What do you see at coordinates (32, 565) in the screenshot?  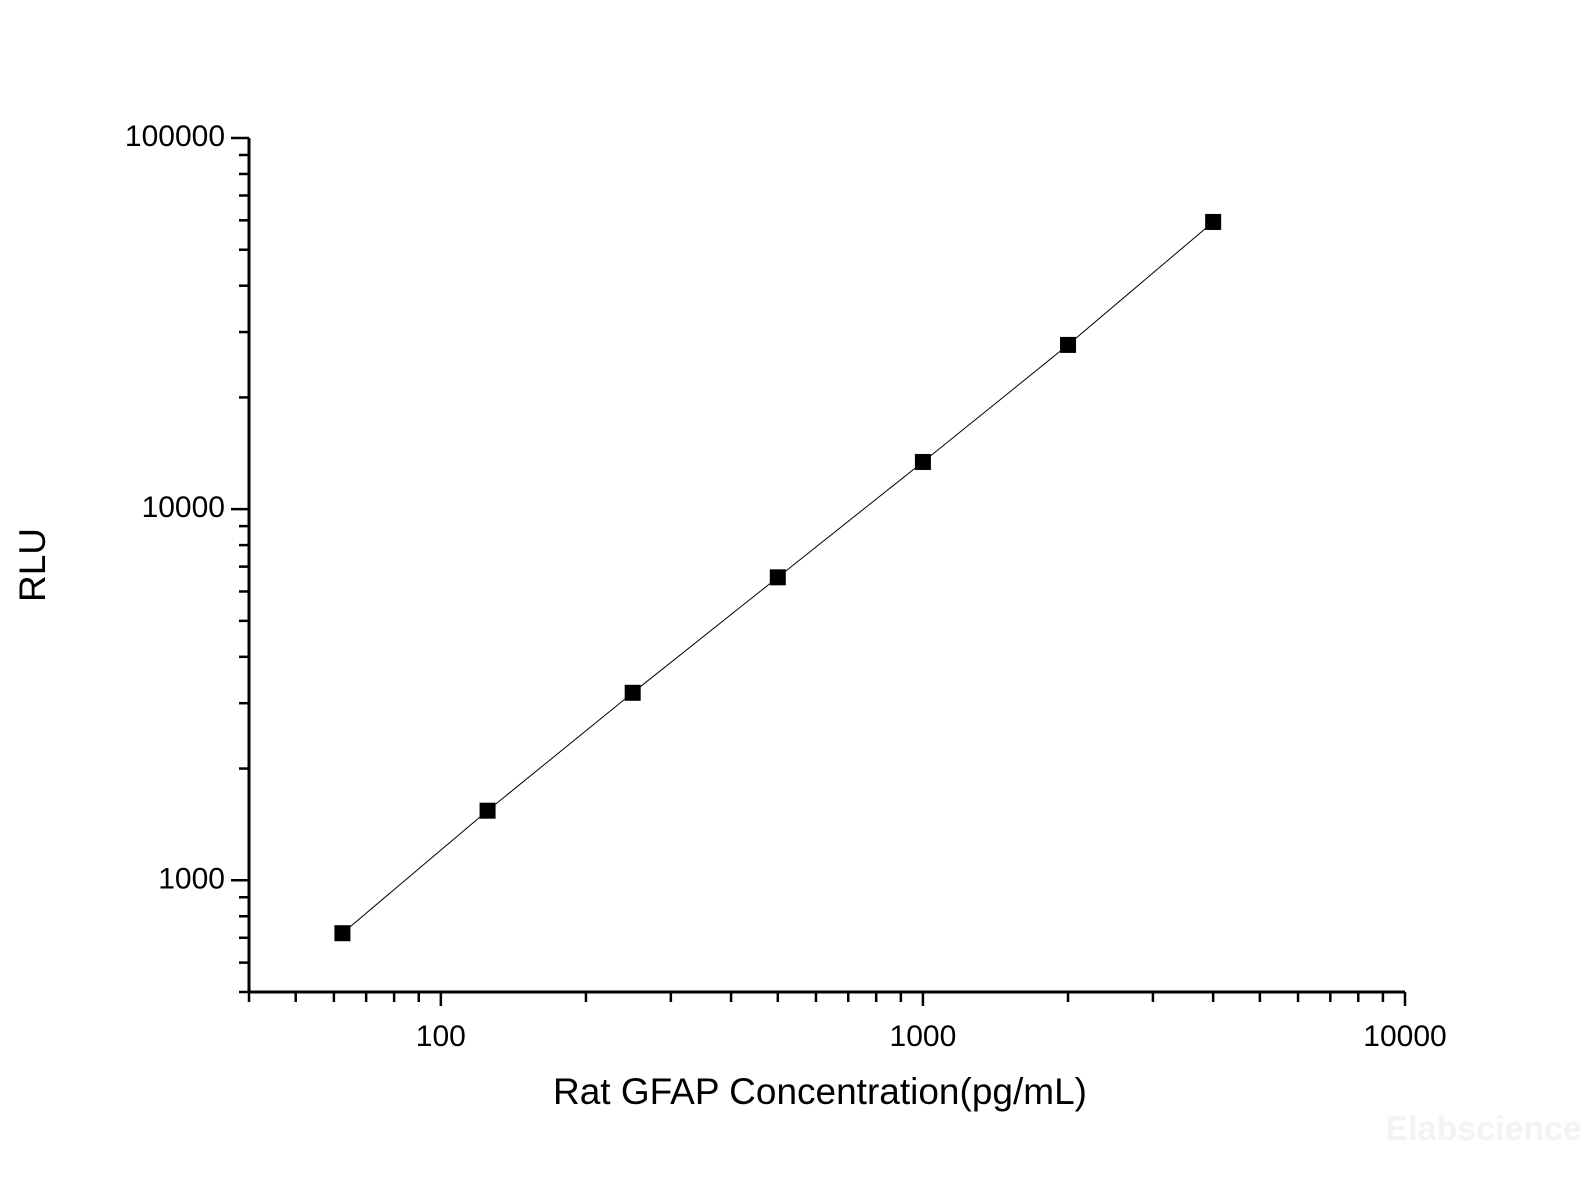 I see `y-axis-title: RLU` at bounding box center [32, 565].